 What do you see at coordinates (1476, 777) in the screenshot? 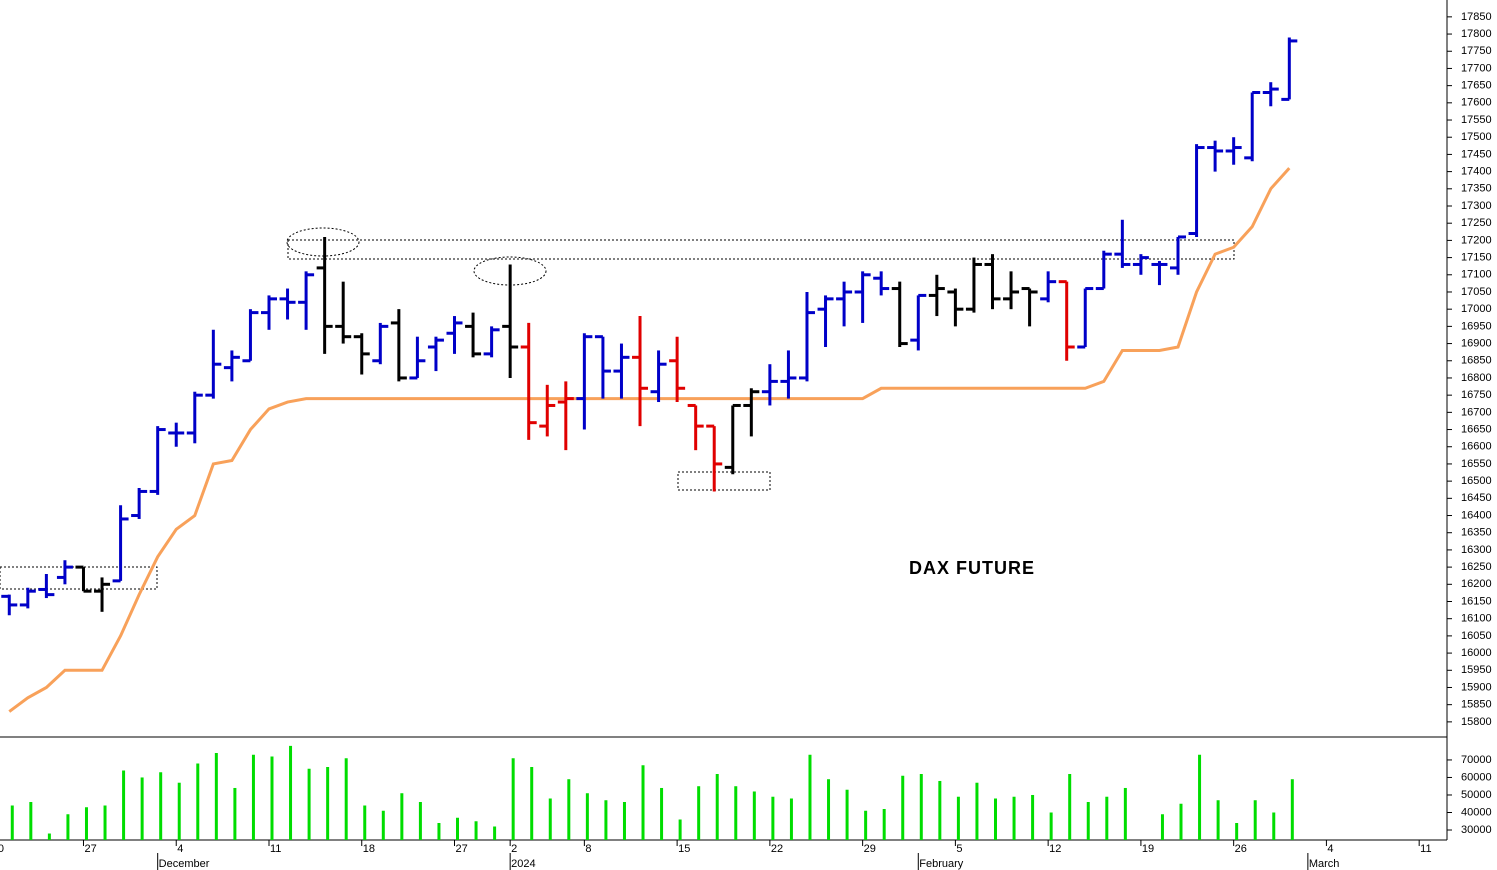
I see `volume-tick-label: 60000` at bounding box center [1476, 777].